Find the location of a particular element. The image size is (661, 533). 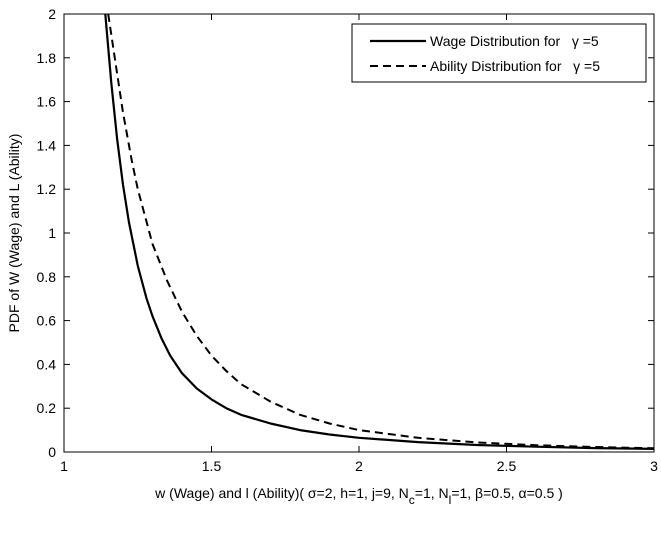

x-tick-label: 2.5 is located at coordinates (507, 466).